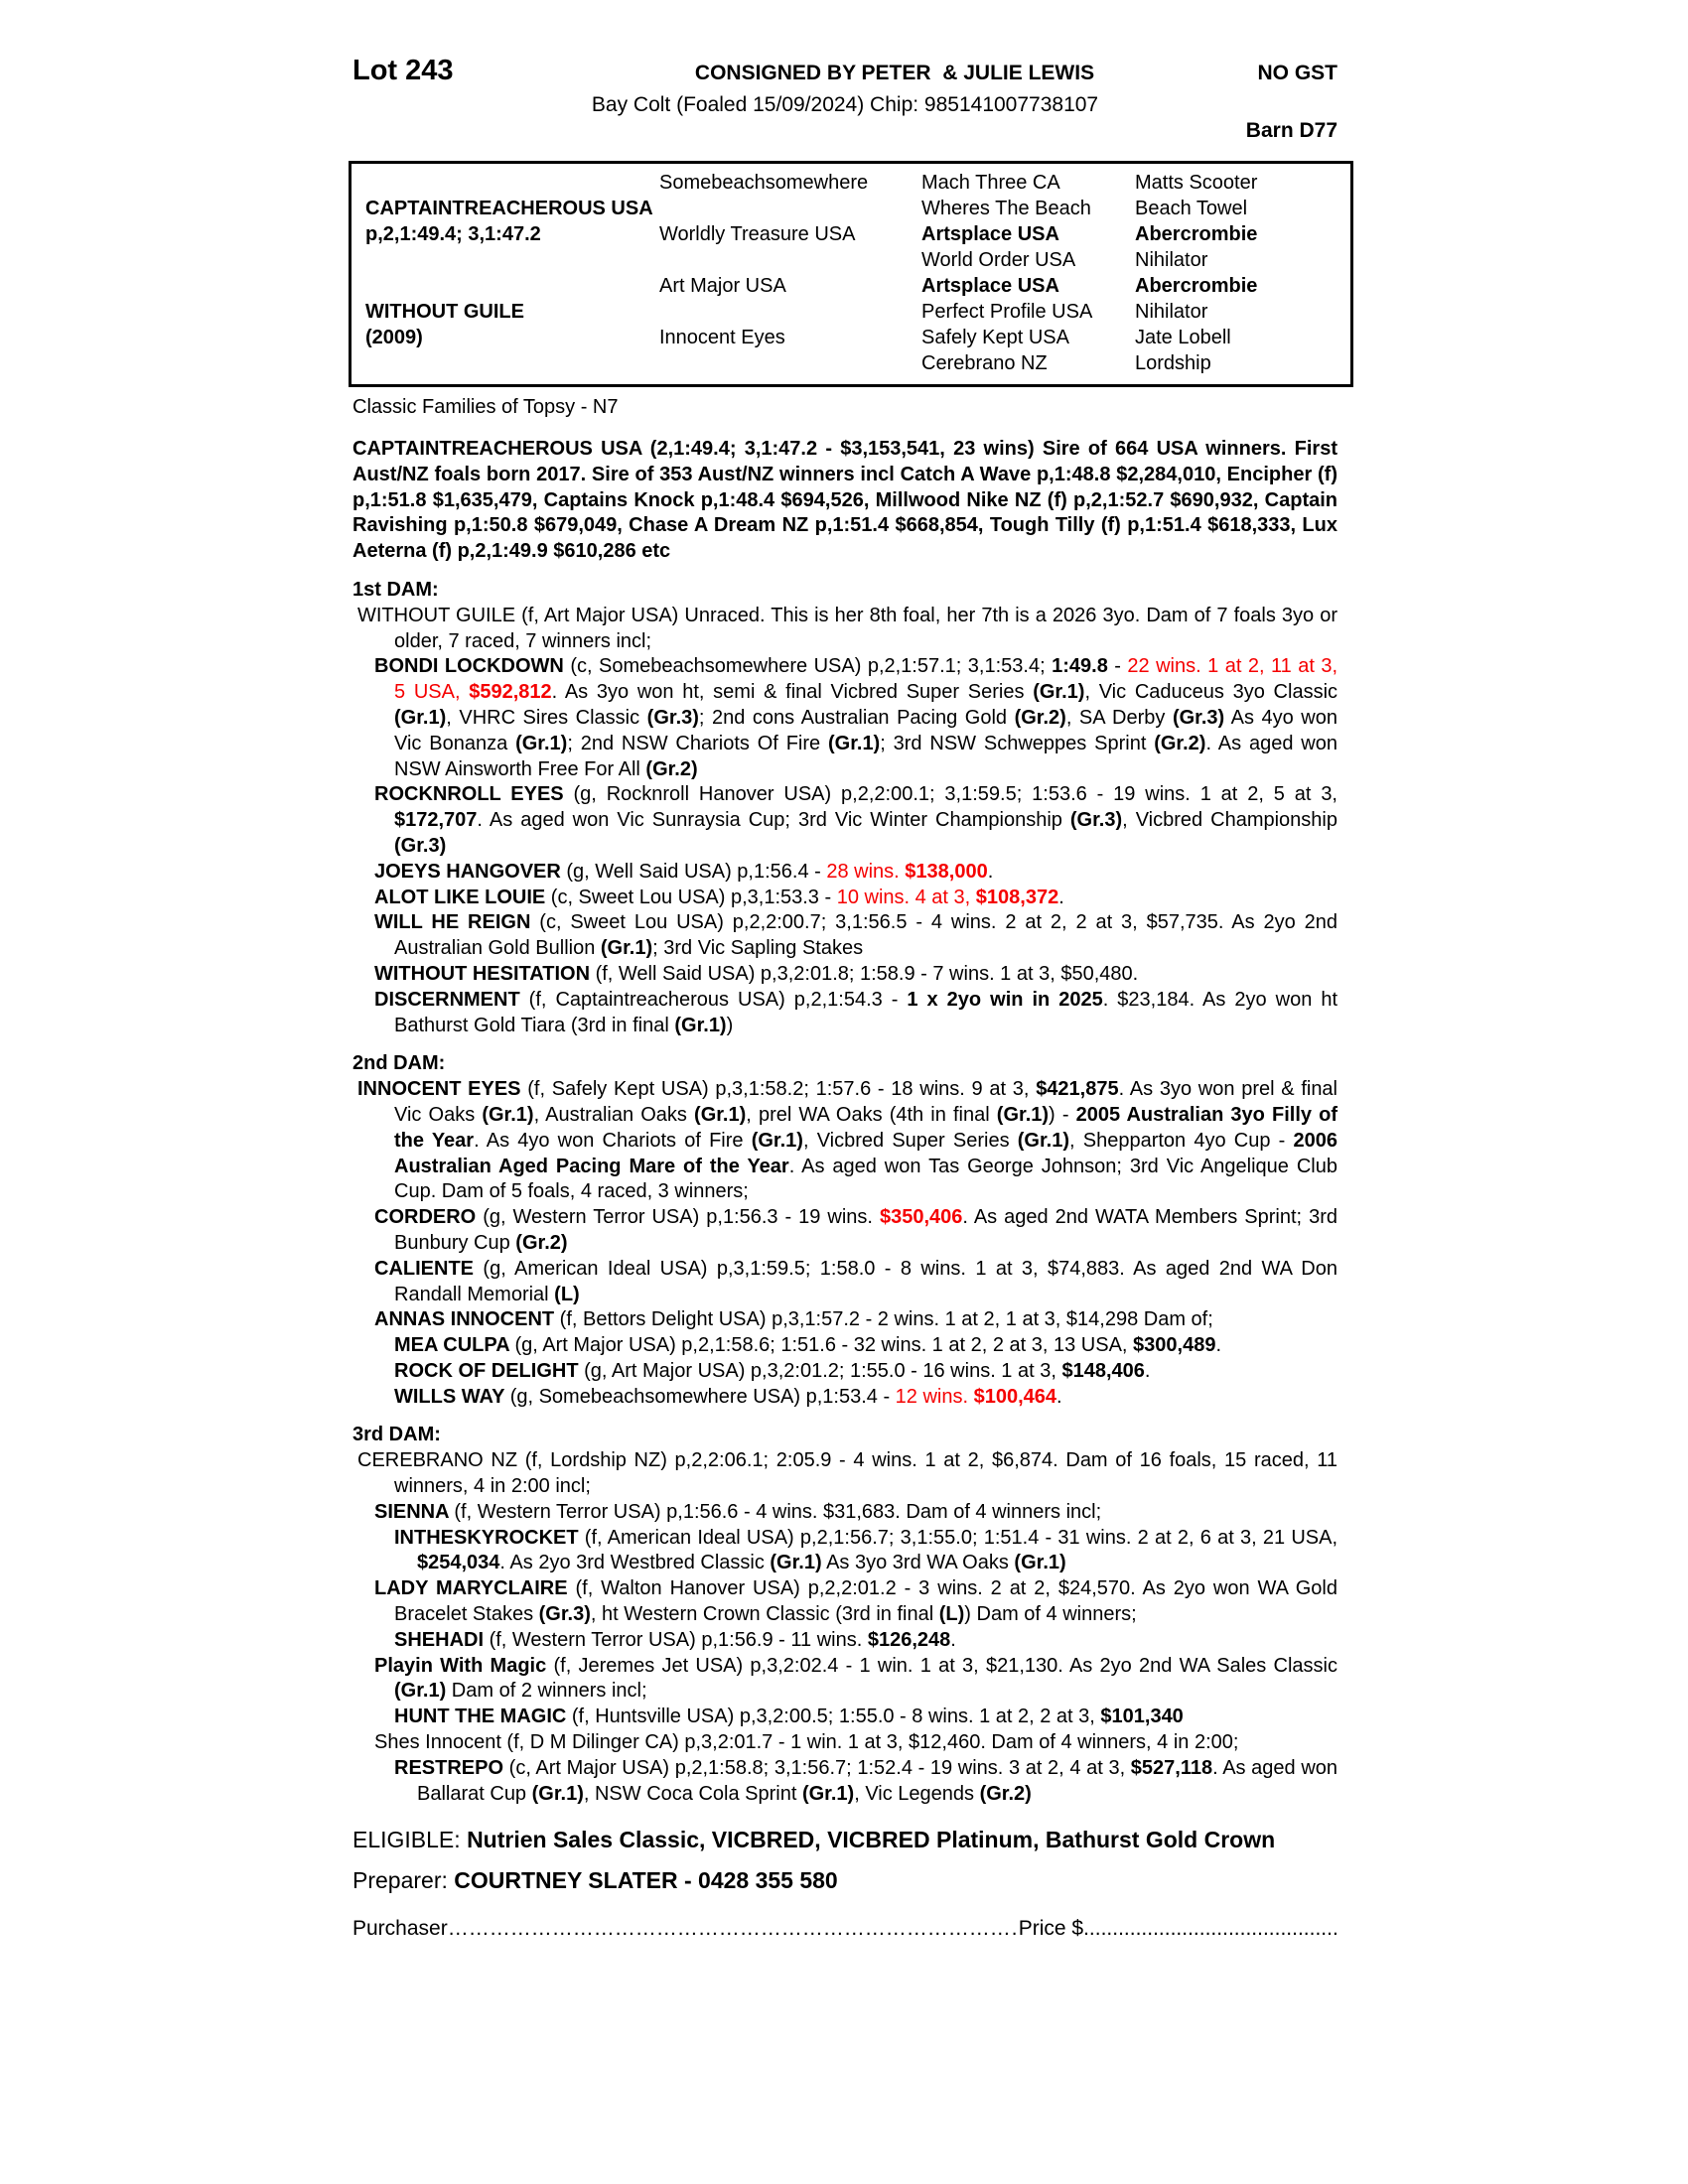 The width and height of the screenshot is (1688, 2184). Describe the element at coordinates (646, 1880) in the screenshot. I see `preparer-name: COURTNEY SLATER - 0428 355 580` at that location.